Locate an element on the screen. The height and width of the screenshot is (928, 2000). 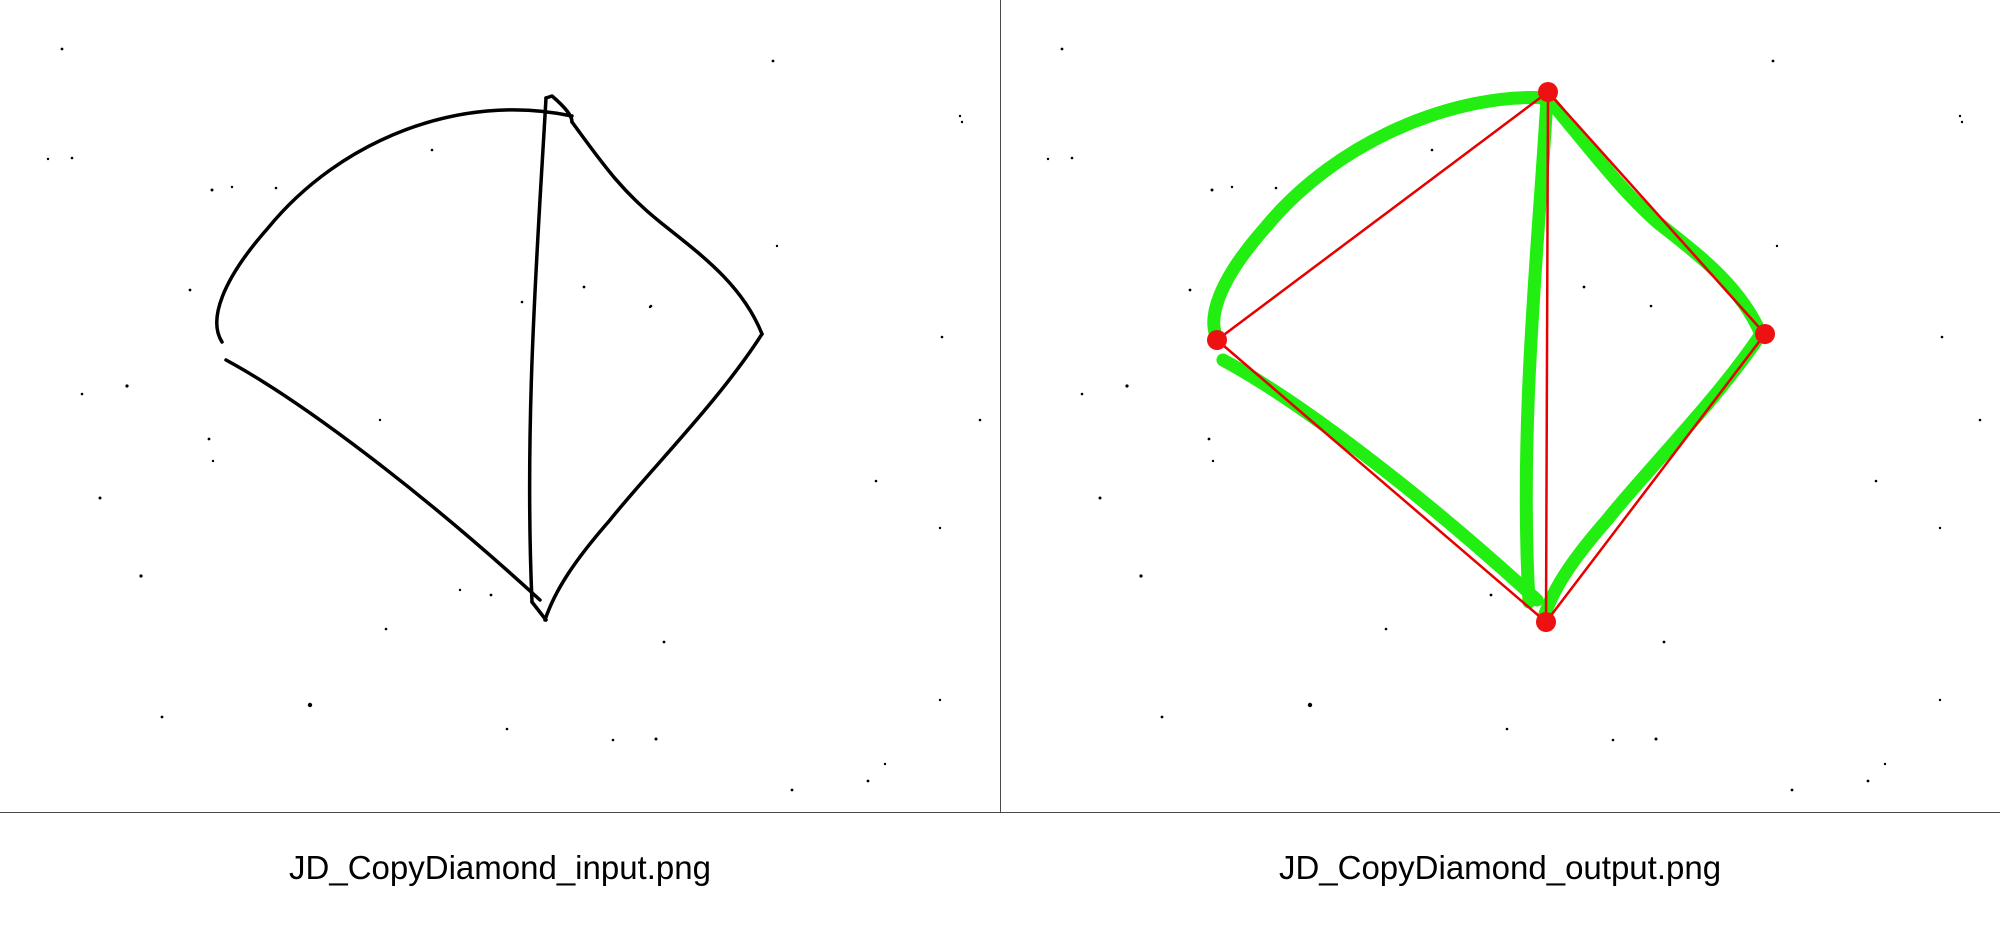
vertex-right is located at coordinates (1765, 334).